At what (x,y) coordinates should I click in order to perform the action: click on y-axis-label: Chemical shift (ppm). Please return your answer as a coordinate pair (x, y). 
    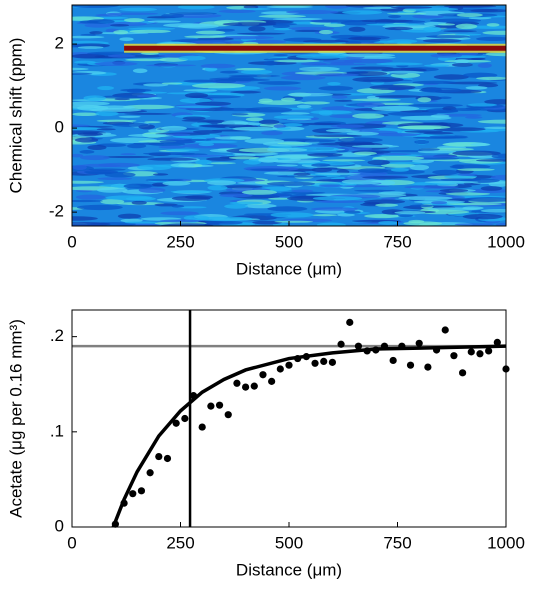
    Looking at the image, I should click on (15, 116).